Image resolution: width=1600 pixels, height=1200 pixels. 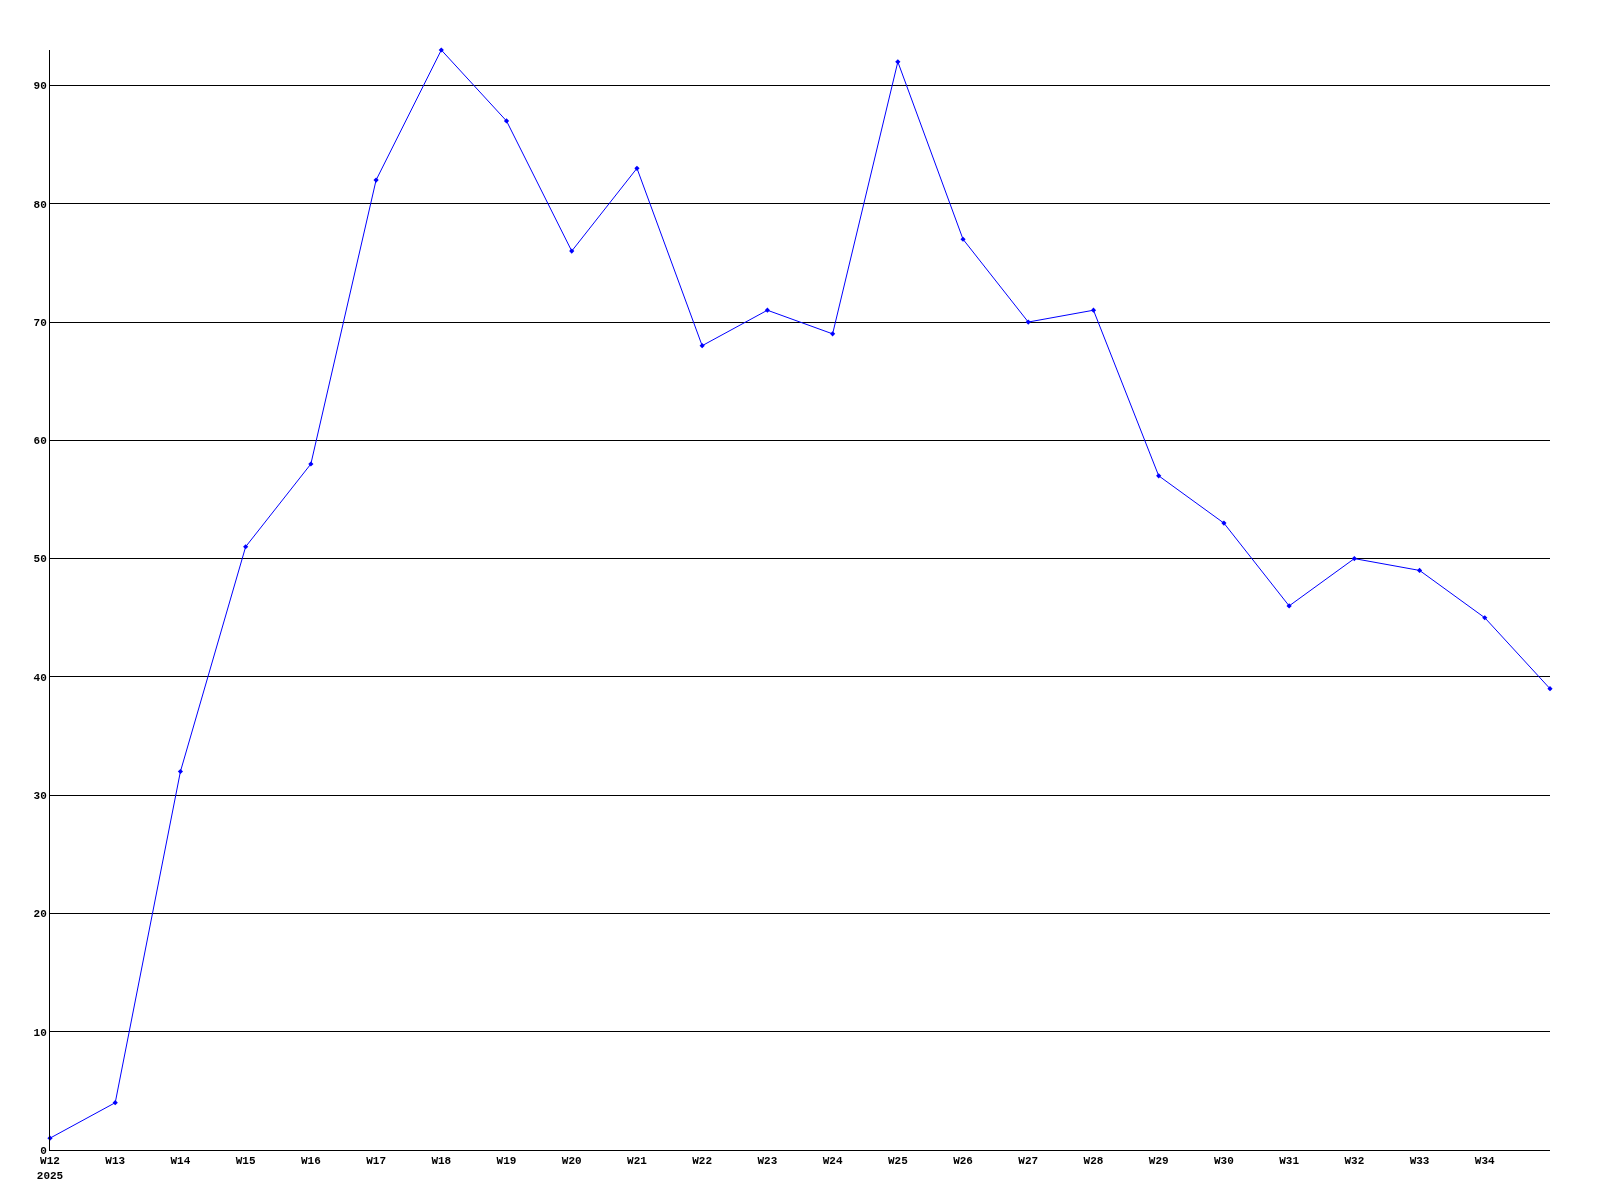 I want to click on x-tick-label: W21, so click(x=637, y=1161).